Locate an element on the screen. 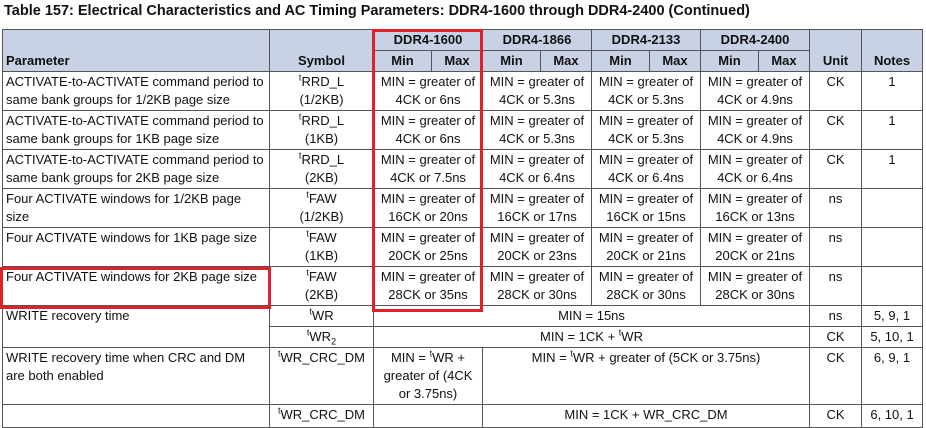 The image size is (926, 428). header-ddr4-1866: DDR4-1866 is located at coordinates (537, 40).